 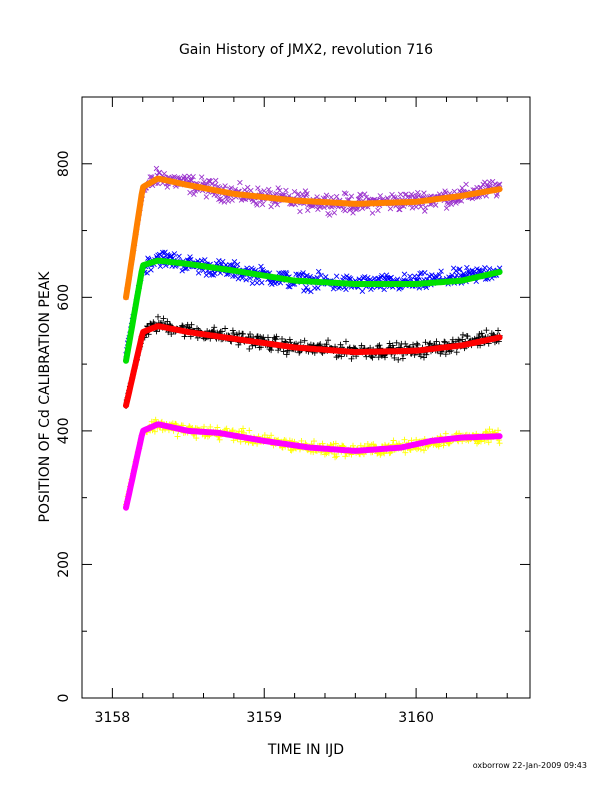 I want to click on y-axis-label: POSITION OF Cd CALIBRATION PEAK, so click(x=45, y=397).